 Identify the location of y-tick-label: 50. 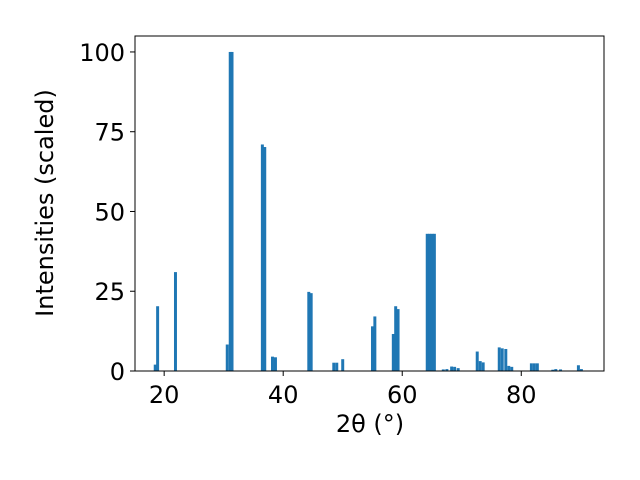
(109, 212).